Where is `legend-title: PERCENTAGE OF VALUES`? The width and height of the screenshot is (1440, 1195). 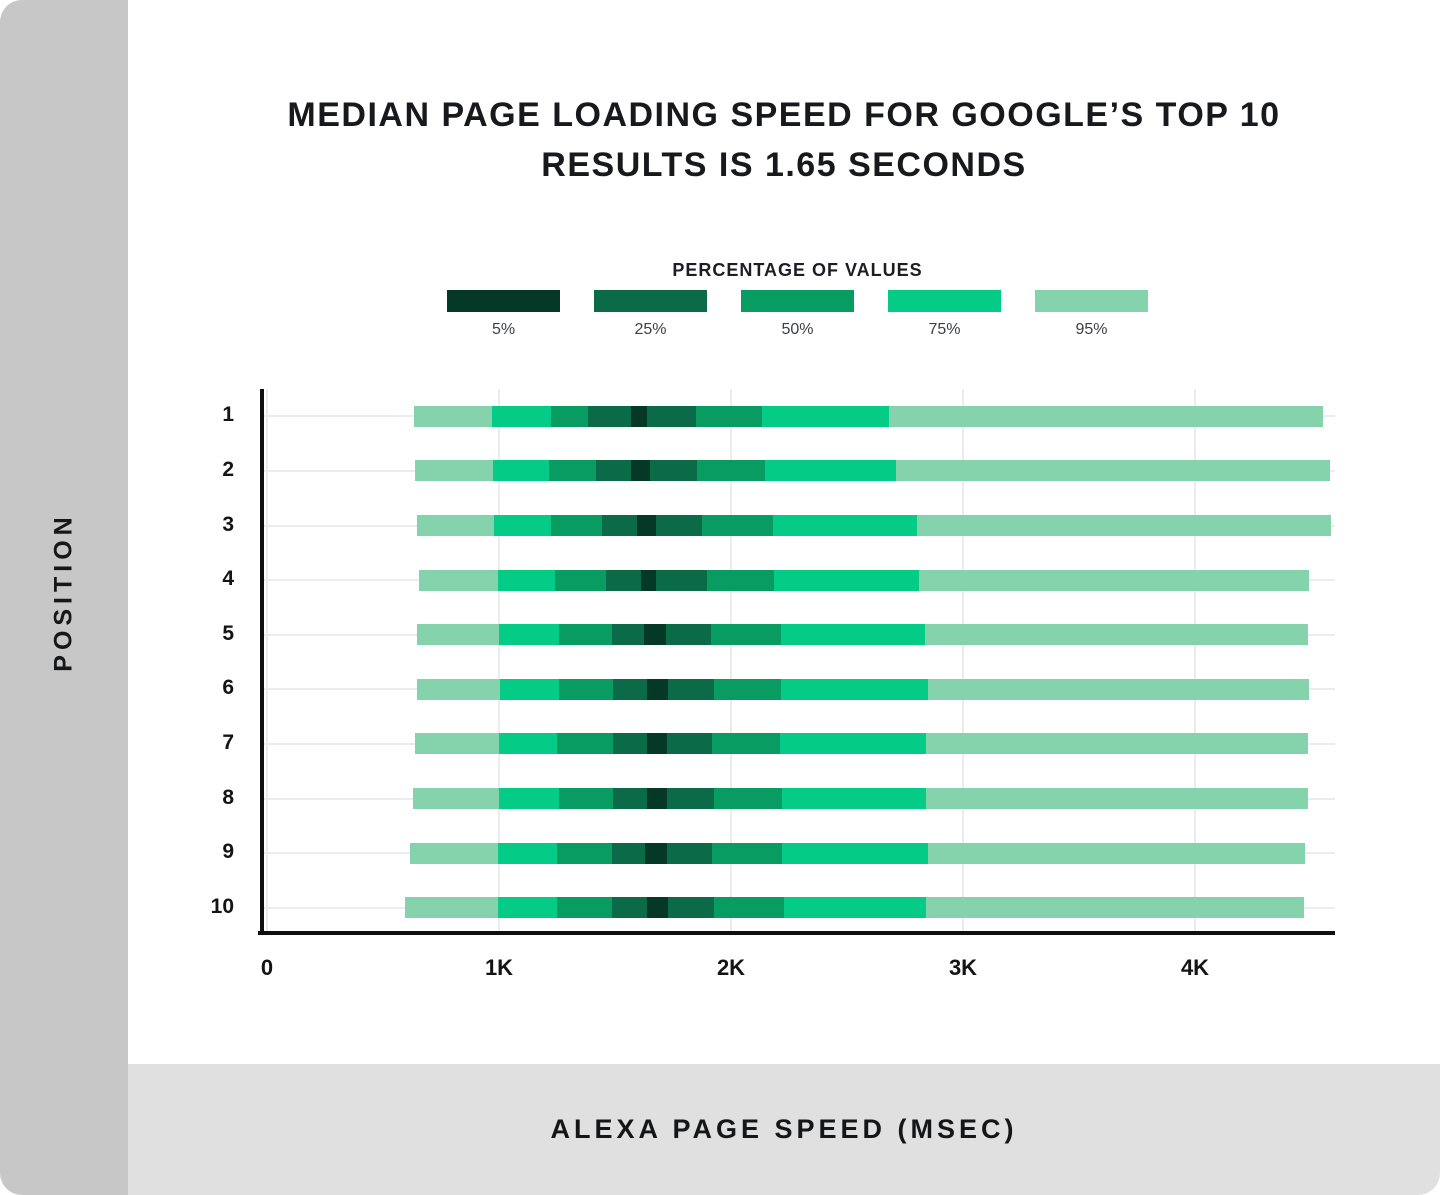
legend-title: PERCENTAGE OF VALUES is located at coordinates (797, 270).